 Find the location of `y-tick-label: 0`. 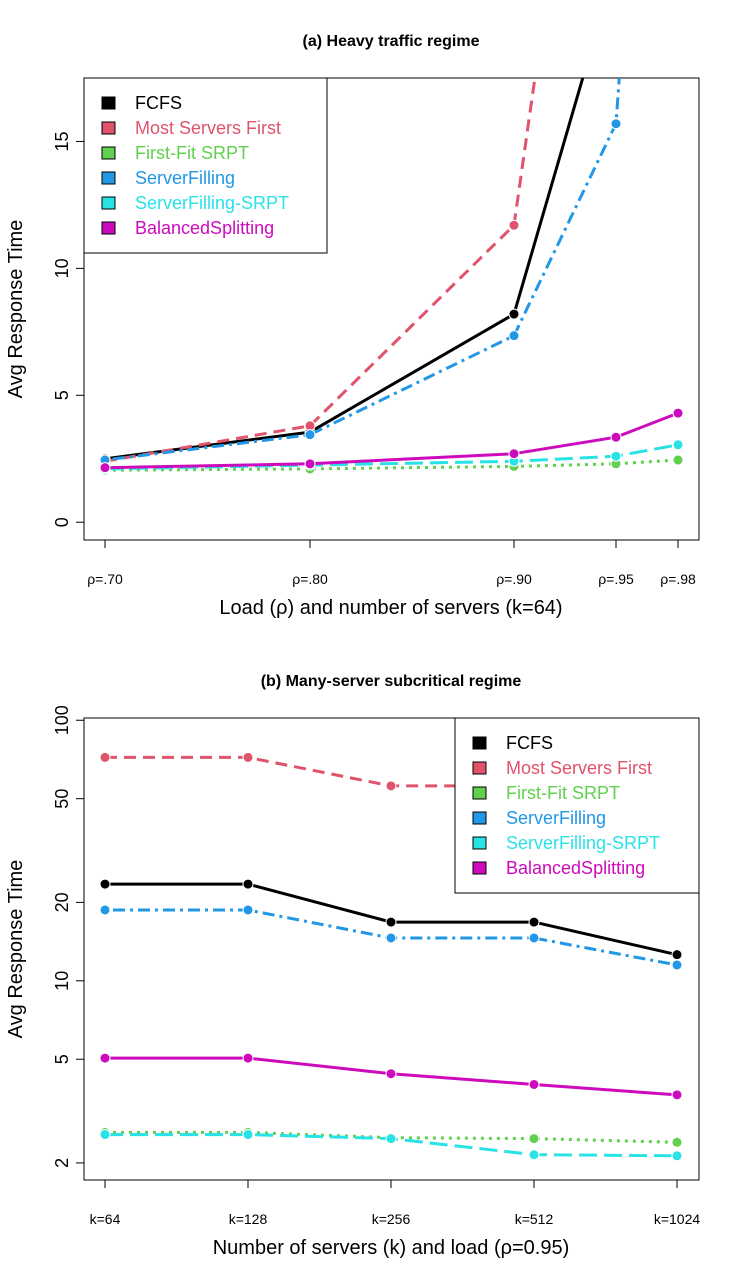

y-tick-label: 0 is located at coordinates (62, 522).